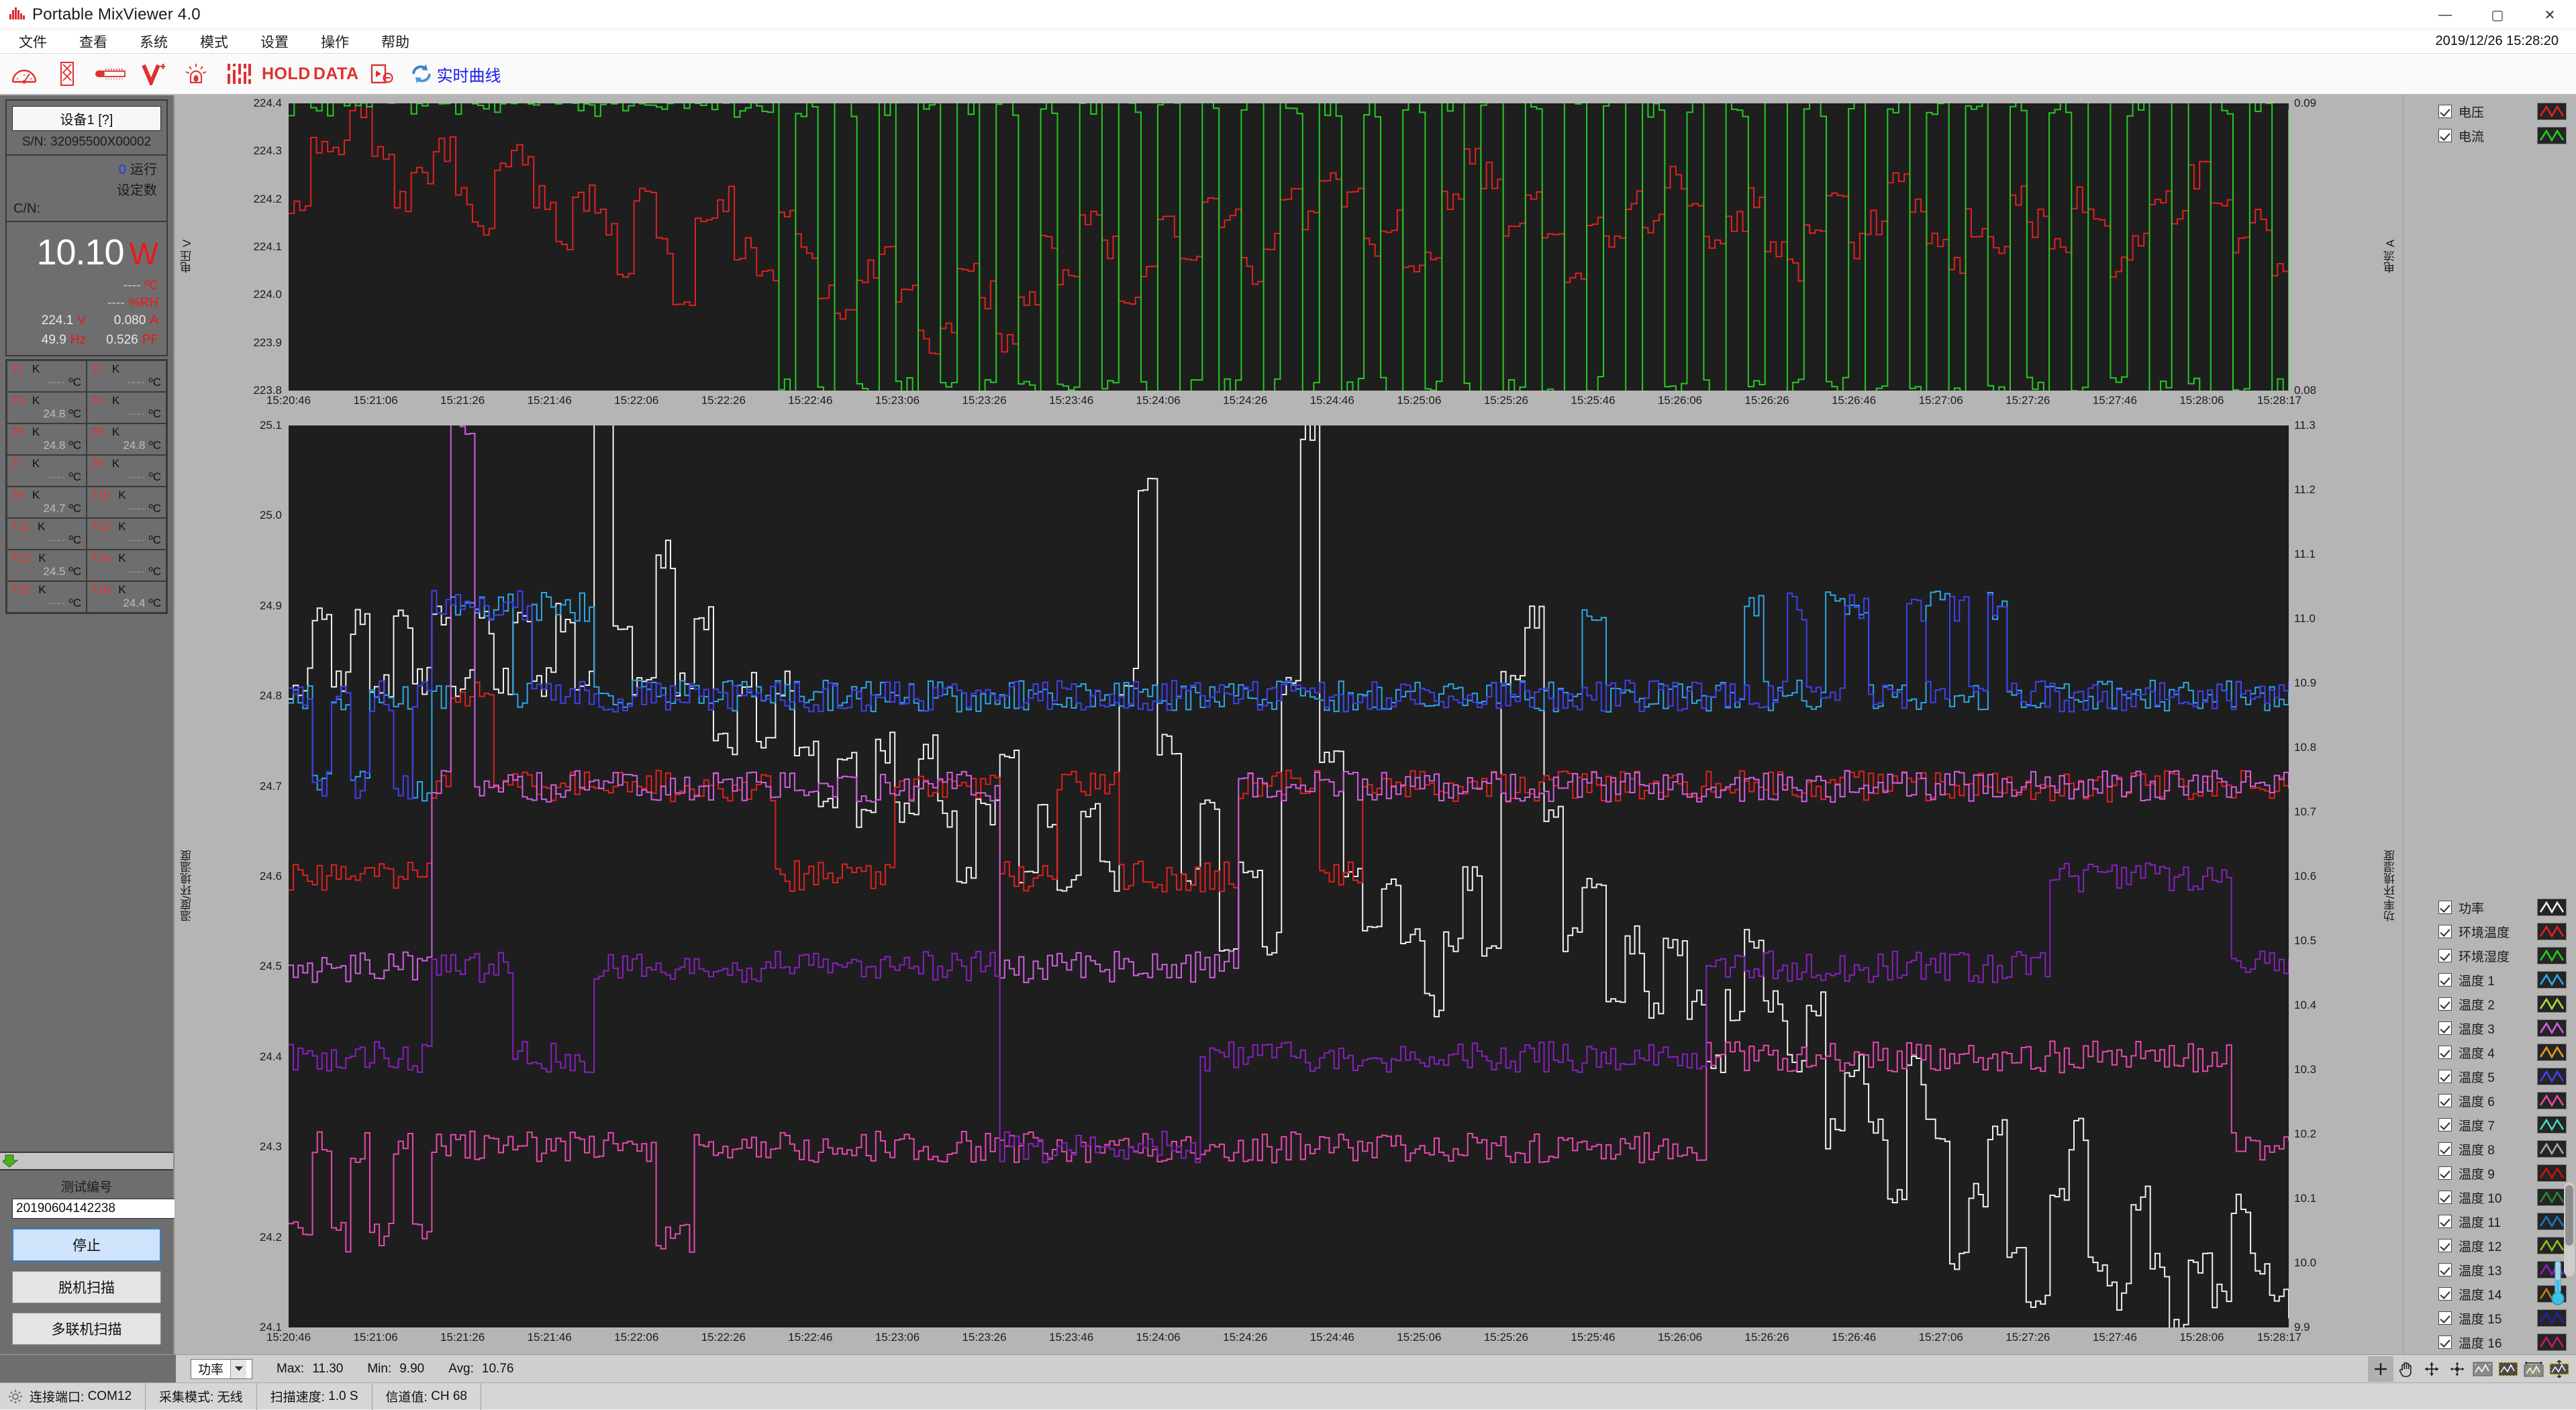 This screenshot has width=2576, height=1410. Describe the element at coordinates (47, 503) in the screenshot. I see `temp-cell-t9: T9 K 24.7 ºC` at that location.